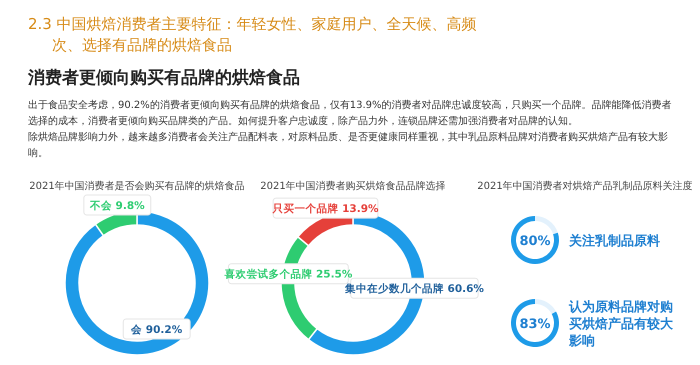 The width and height of the screenshot is (700, 365). Describe the element at coordinates (353, 186) in the screenshot. I see `chart-title: 2021年中国消费者购买烘焙食品品牌选择` at that location.